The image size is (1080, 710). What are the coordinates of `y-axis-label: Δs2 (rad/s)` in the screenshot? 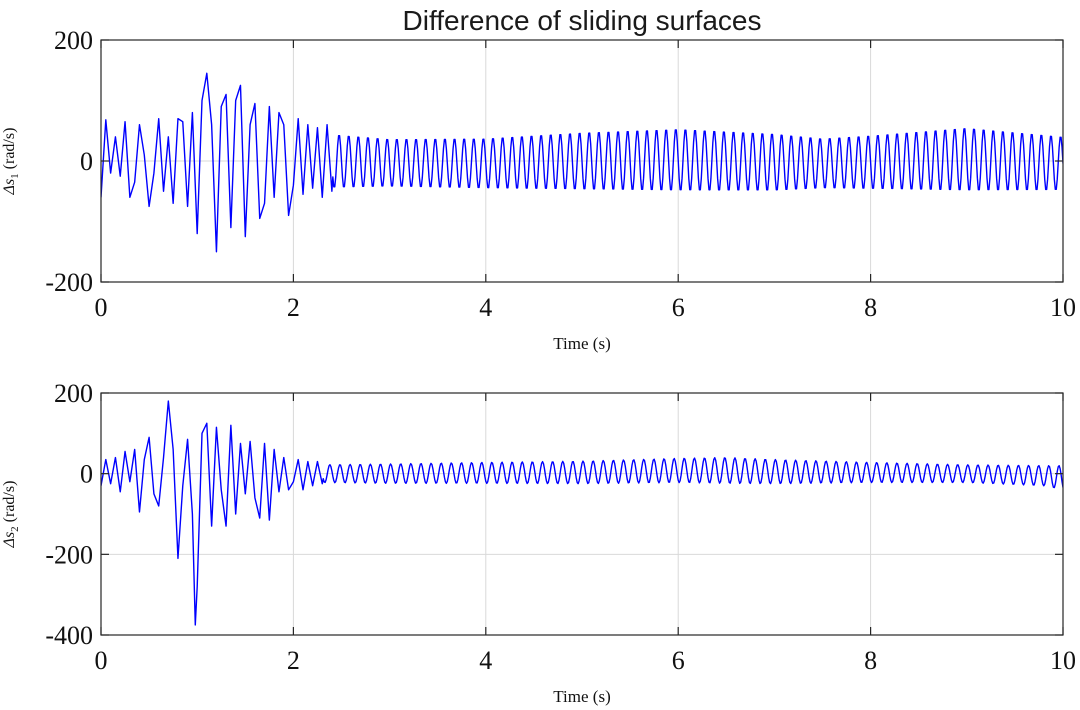 It's located at (11, 515).